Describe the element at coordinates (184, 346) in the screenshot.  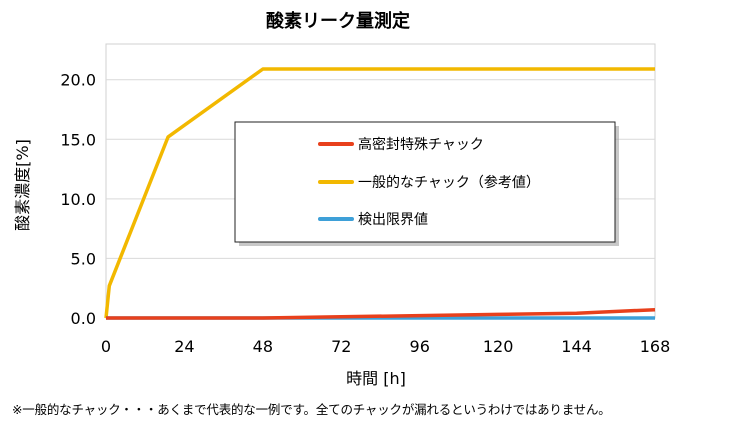
I see `x-tick-label: 24` at that location.